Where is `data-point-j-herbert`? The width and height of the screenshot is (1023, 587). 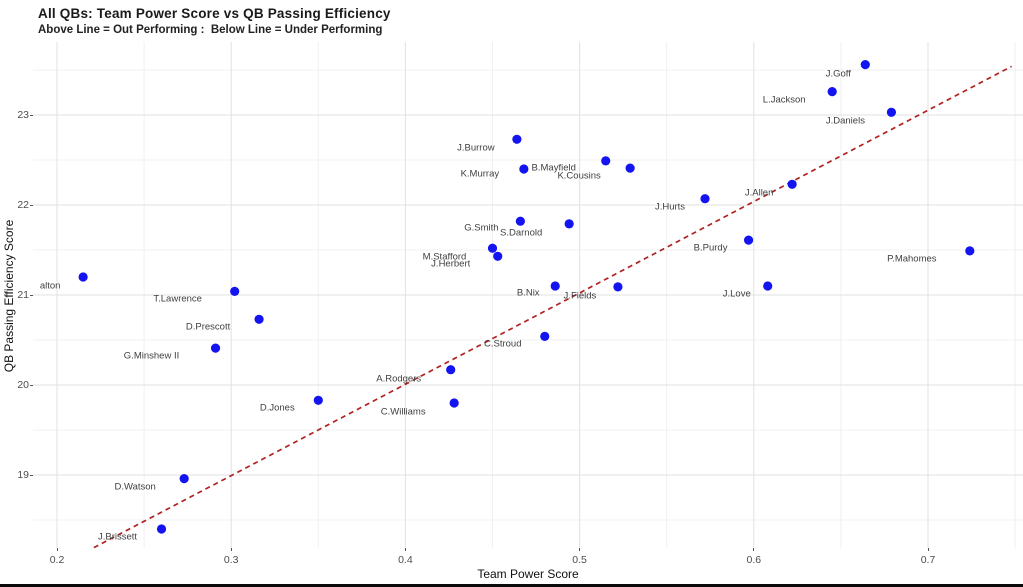
data-point-j-herbert is located at coordinates (498, 256).